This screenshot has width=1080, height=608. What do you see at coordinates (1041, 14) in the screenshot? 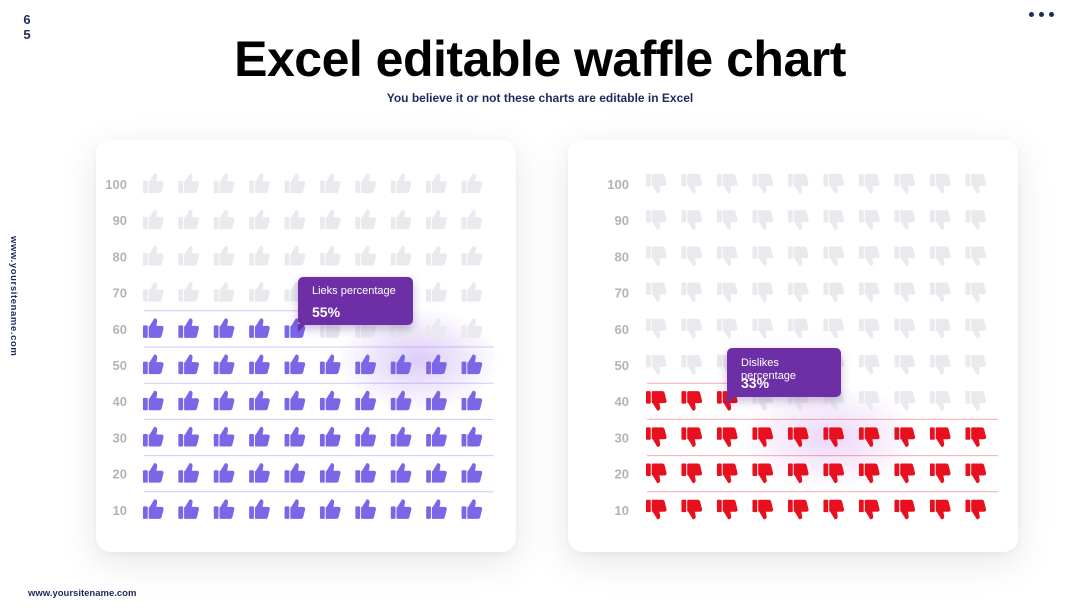
I see `more-options-icon` at bounding box center [1041, 14].